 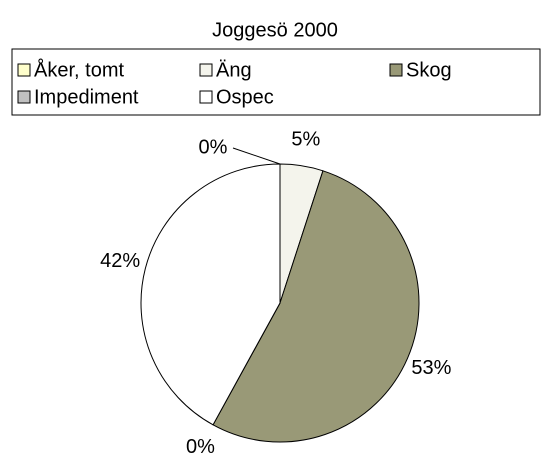 I want to click on leader-line, so click(x=256, y=156).